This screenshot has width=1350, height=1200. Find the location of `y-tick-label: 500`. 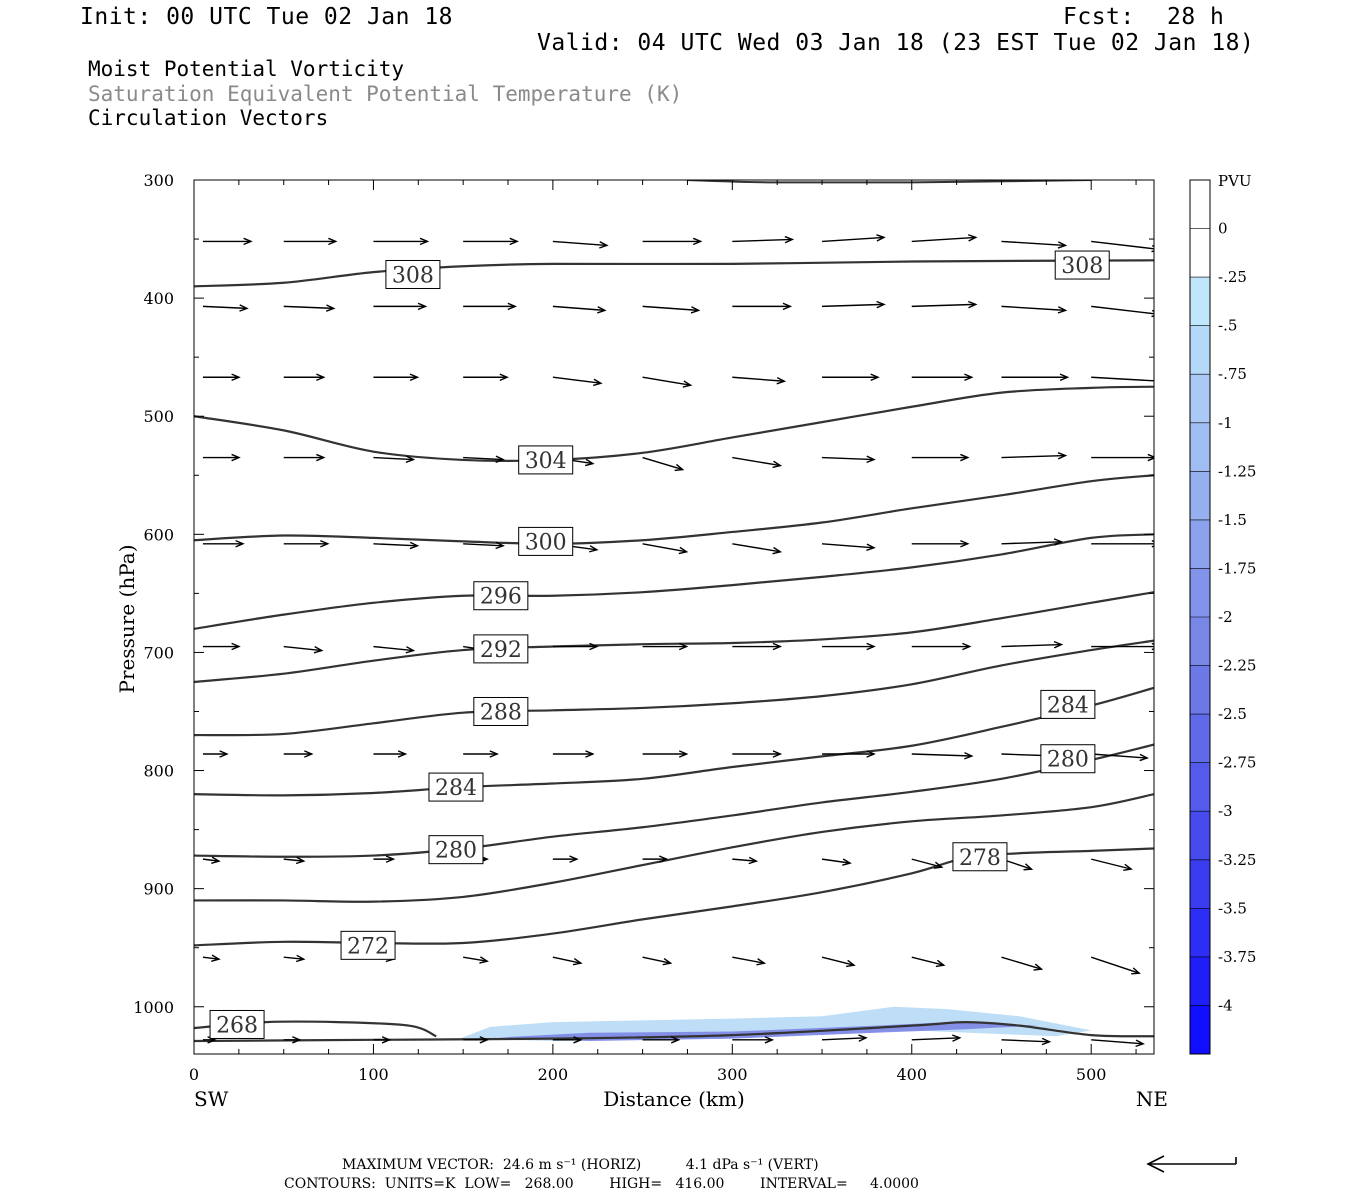

y-tick-label: 500 is located at coordinates (158, 416).